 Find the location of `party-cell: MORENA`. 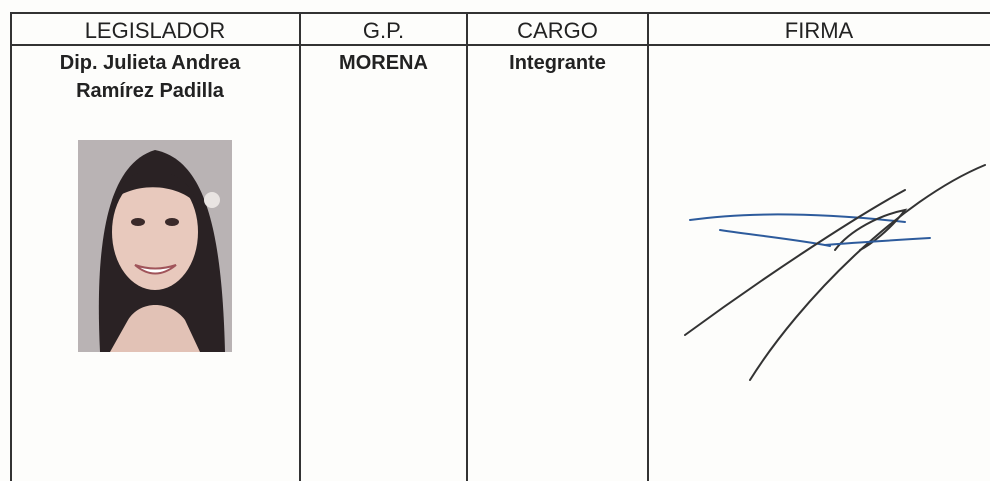

party-cell: MORENA is located at coordinates (383, 63).